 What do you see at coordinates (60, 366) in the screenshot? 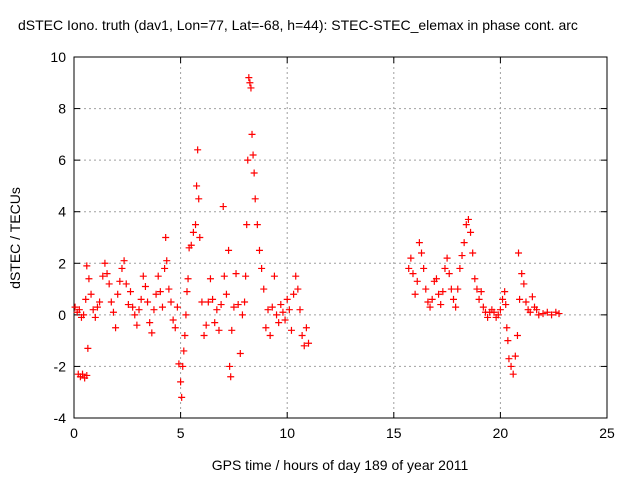
I see `y-tick-label: -2` at bounding box center [60, 366].